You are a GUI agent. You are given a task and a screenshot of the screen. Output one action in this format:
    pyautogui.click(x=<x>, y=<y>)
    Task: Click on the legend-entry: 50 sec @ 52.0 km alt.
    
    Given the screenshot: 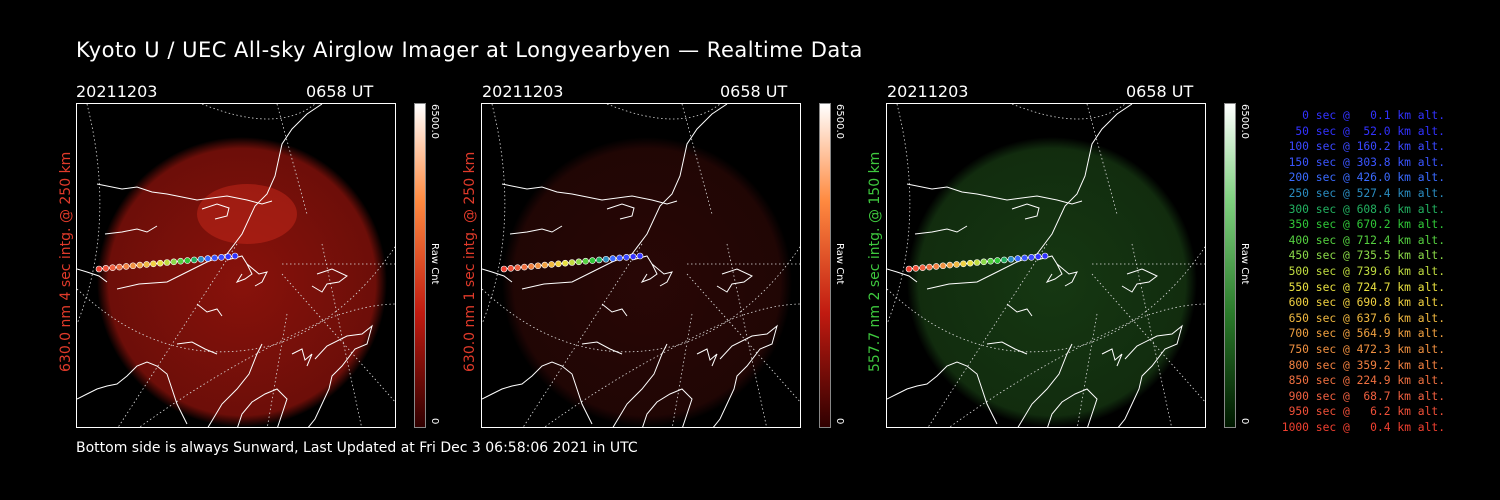 What is the action you would take?
    pyautogui.click(x=1370, y=131)
    